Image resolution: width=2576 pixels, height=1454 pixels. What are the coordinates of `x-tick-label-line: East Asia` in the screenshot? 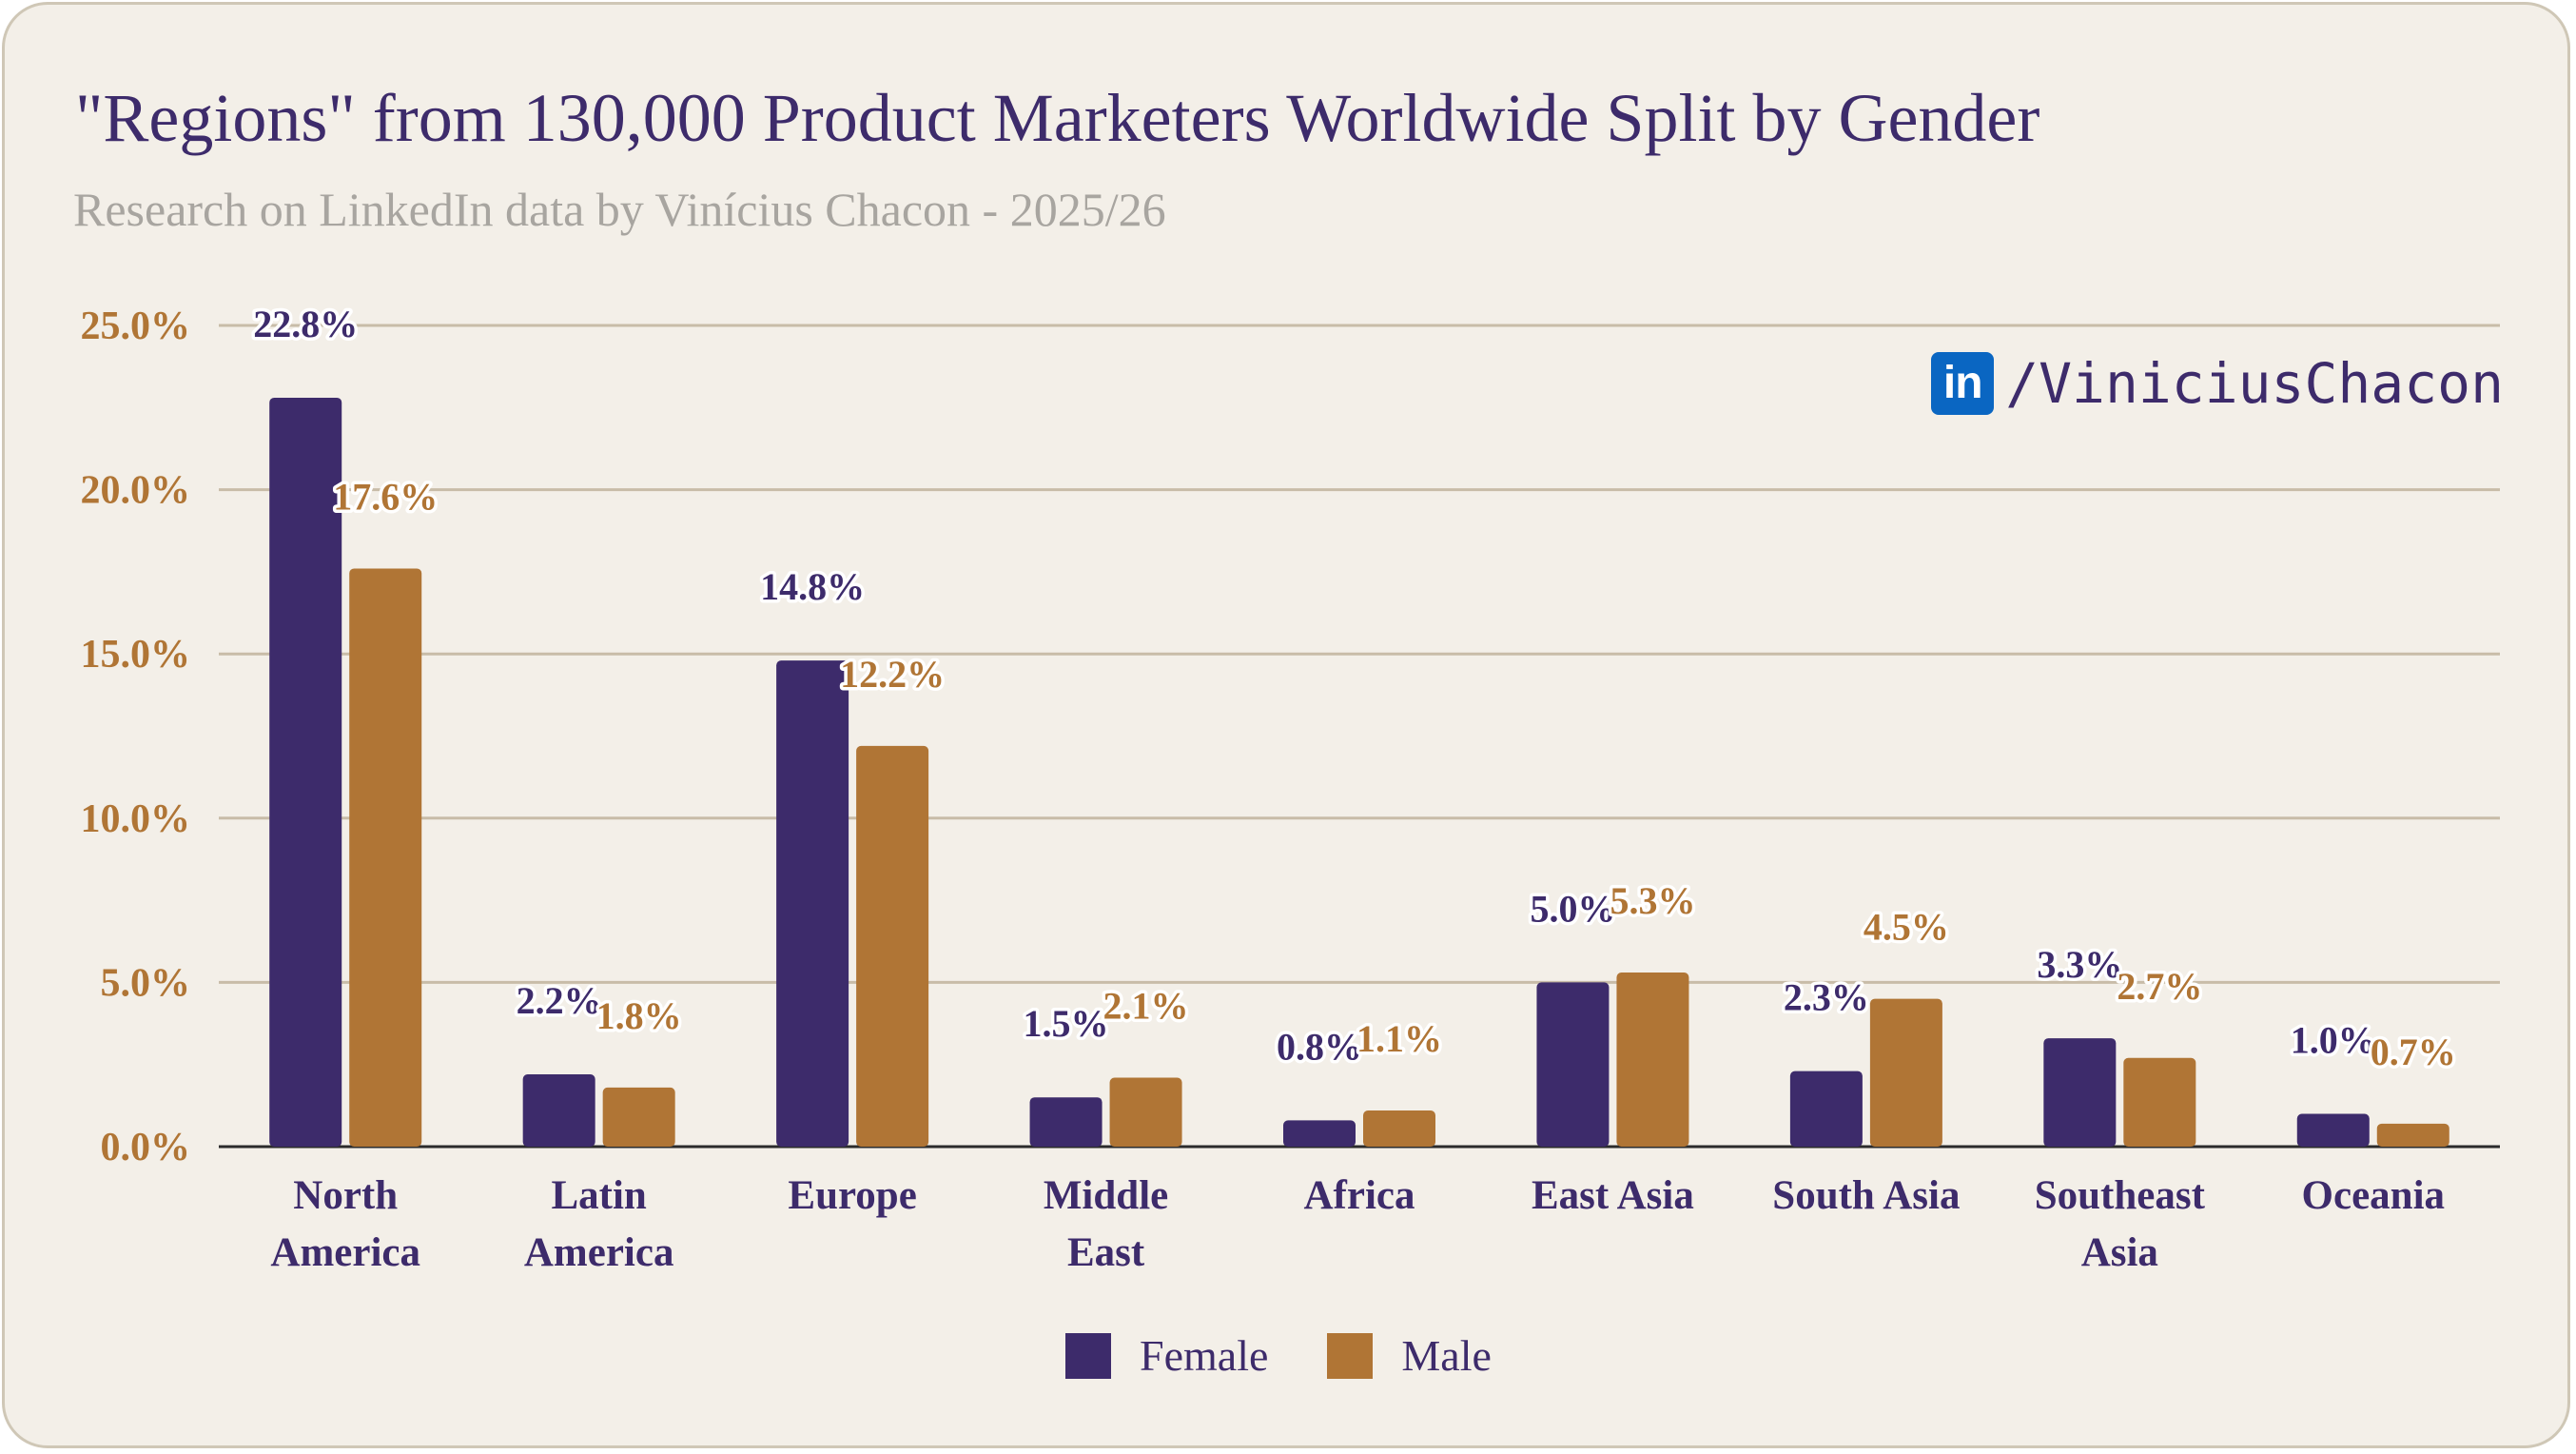 It's located at (1613, 1195).